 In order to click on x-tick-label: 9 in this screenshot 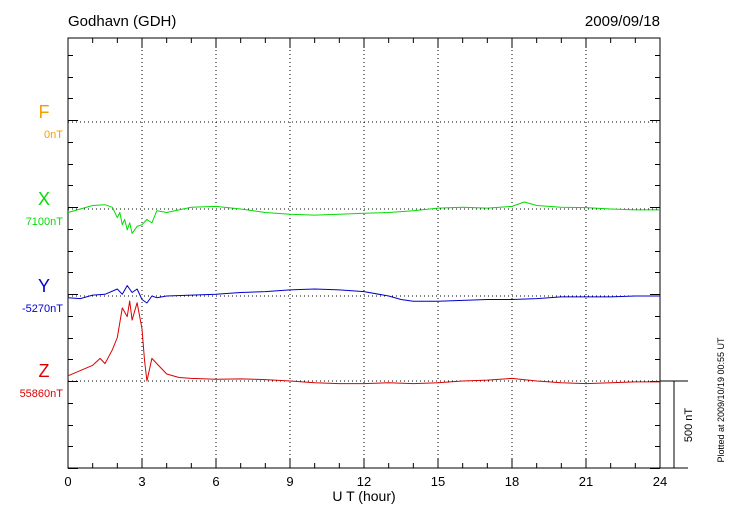, I will do `click(289, 481)`.